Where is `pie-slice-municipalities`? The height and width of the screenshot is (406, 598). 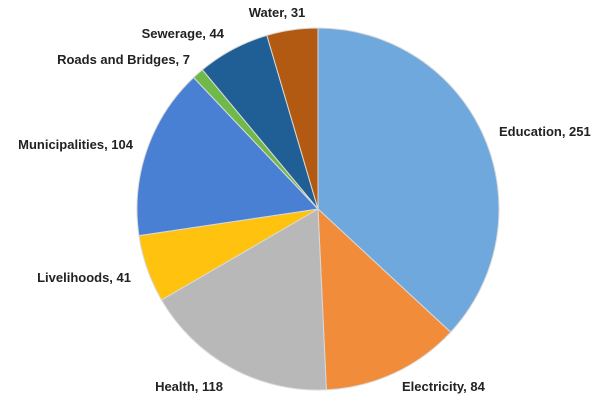 pie-slice-municipalities is located at coordinates (228, 156).